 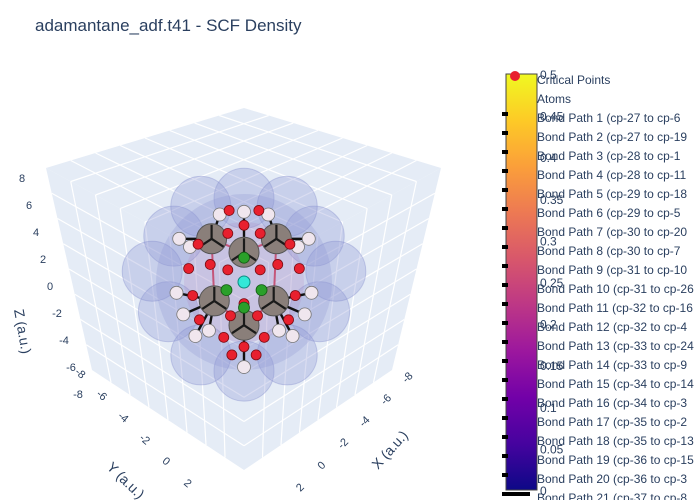 What do you see at coordinates (552, 117) in the screenshot?
I see `colorbar-tick-label: 0.45` at bounding box center [552, 117].